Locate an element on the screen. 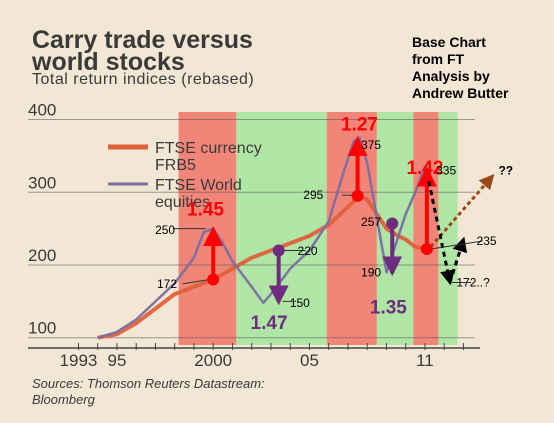 The height and width of the screenshot is (423, 554). ratio-label-1: 1.47 is located at coordinates (269, 323).